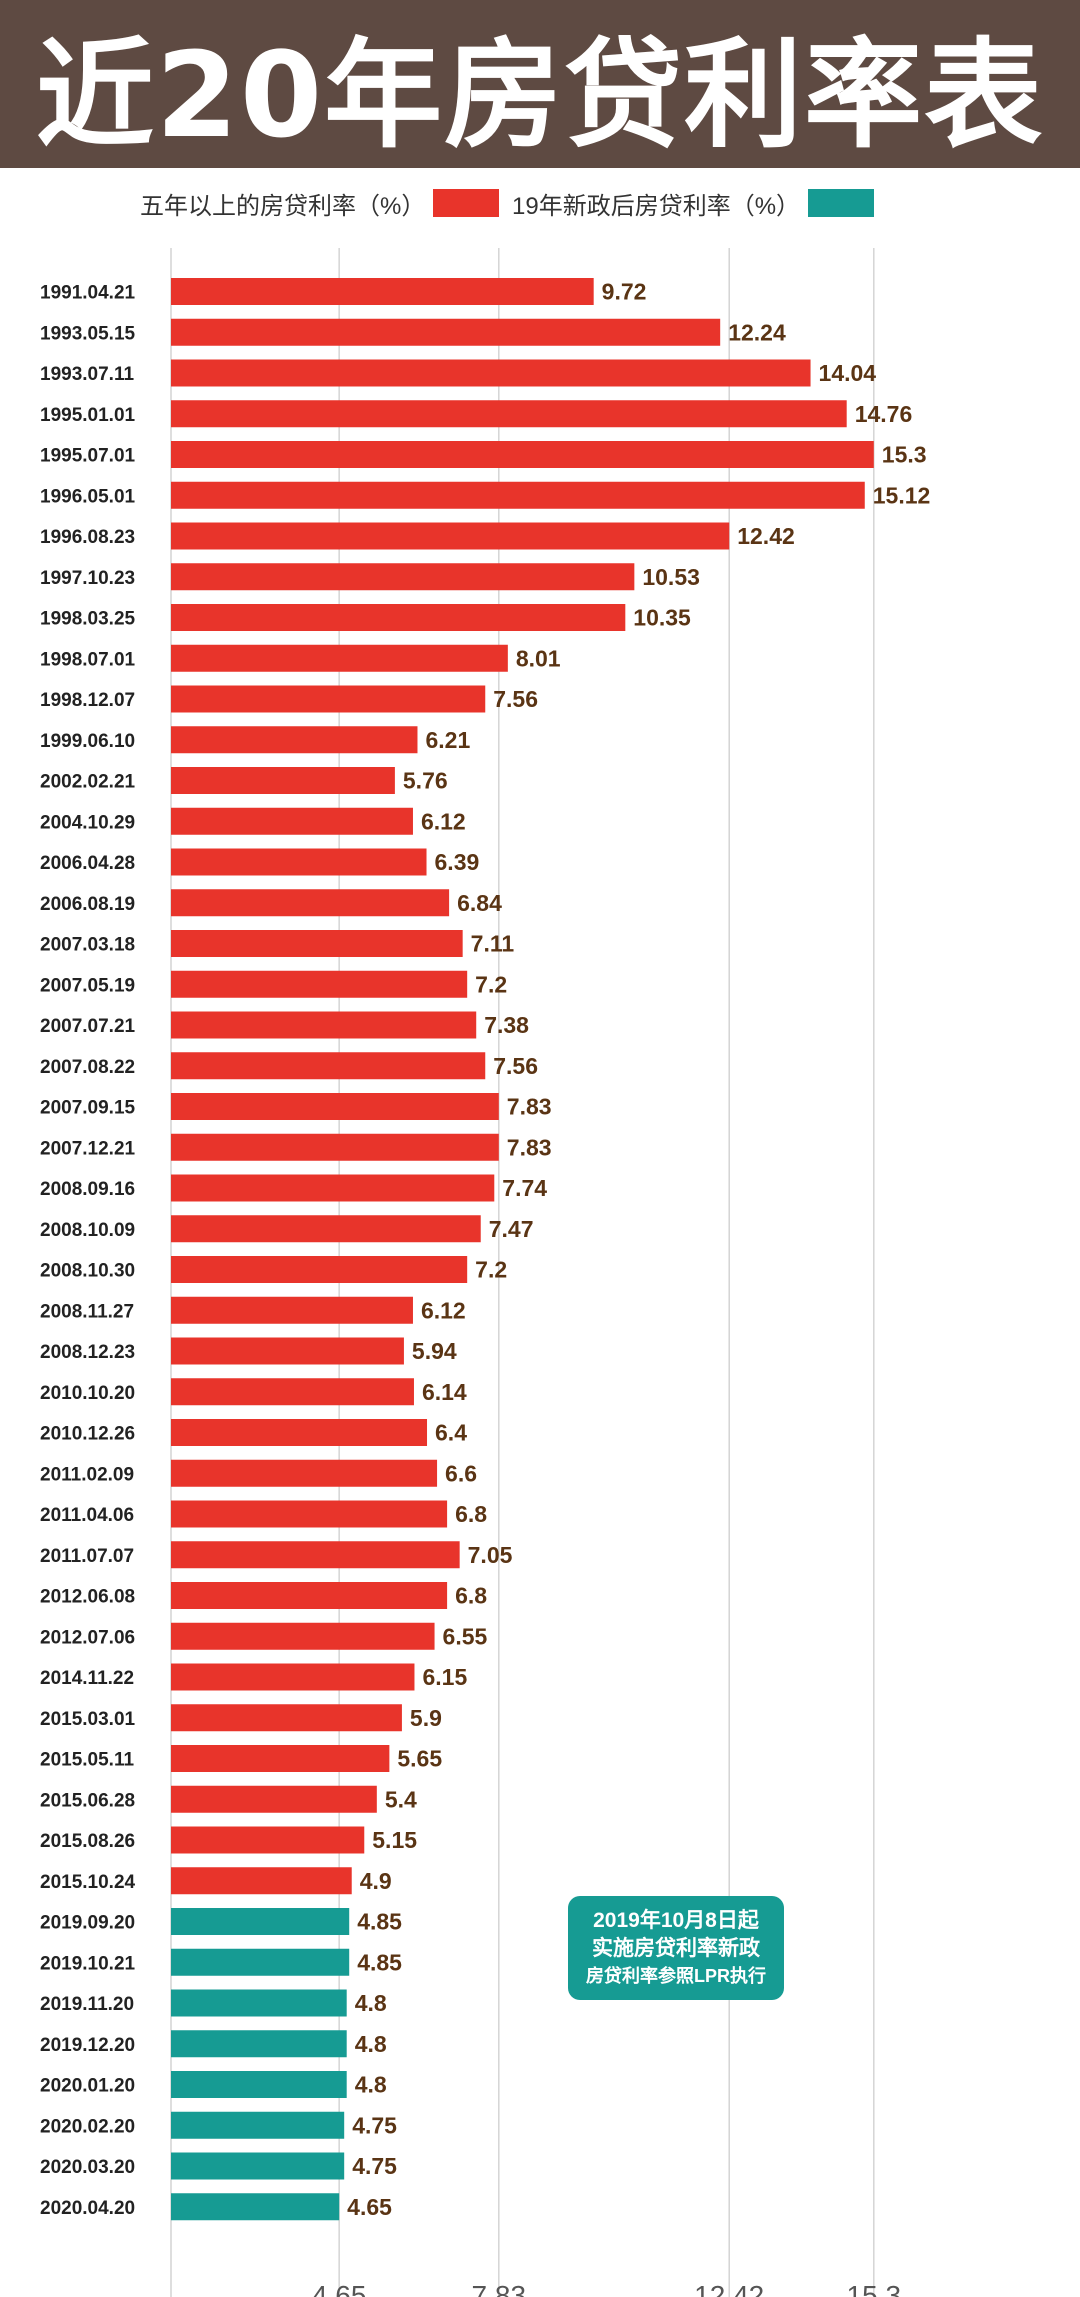 Image resolution: width=1080 pixels, height=2297 pixels. What do you see at coordinates (369, 2207) in the screenshot?
I see `value-label: 4.65` at bounding box center [369, 2207].